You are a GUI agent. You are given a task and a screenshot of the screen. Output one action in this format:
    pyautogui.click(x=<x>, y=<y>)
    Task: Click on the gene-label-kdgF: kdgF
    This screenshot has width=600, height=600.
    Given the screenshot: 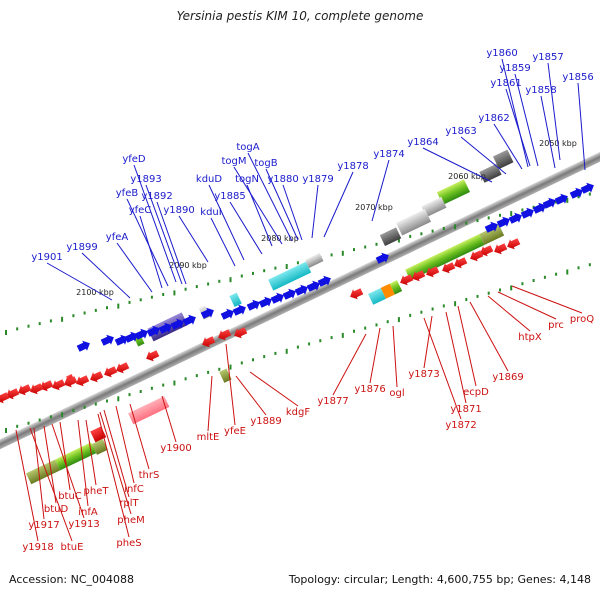 What is the action you would take?
    pyautogui.click(x=298, y=412)
    